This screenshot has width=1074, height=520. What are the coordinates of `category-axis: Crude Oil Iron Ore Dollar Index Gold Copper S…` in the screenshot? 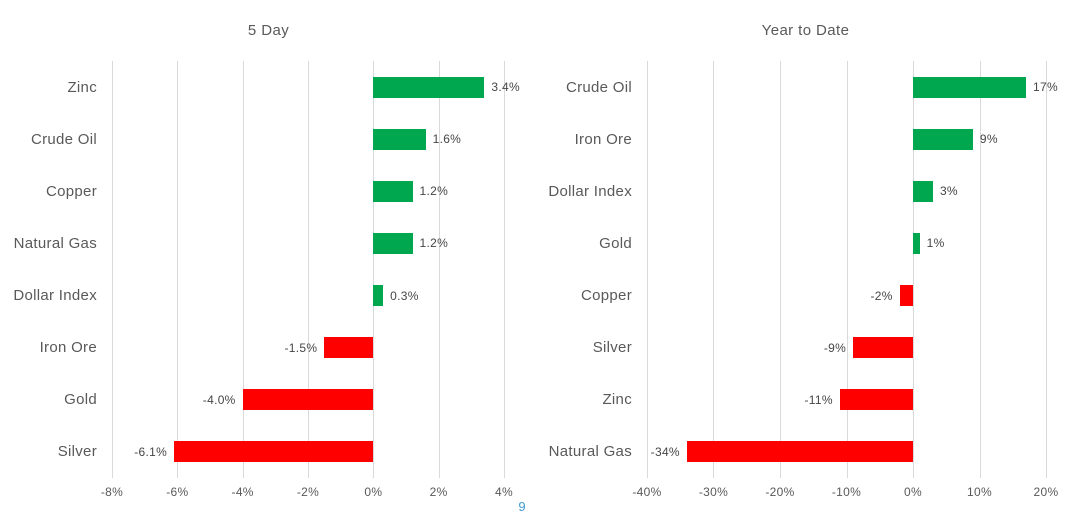 It's located at (584, 269).